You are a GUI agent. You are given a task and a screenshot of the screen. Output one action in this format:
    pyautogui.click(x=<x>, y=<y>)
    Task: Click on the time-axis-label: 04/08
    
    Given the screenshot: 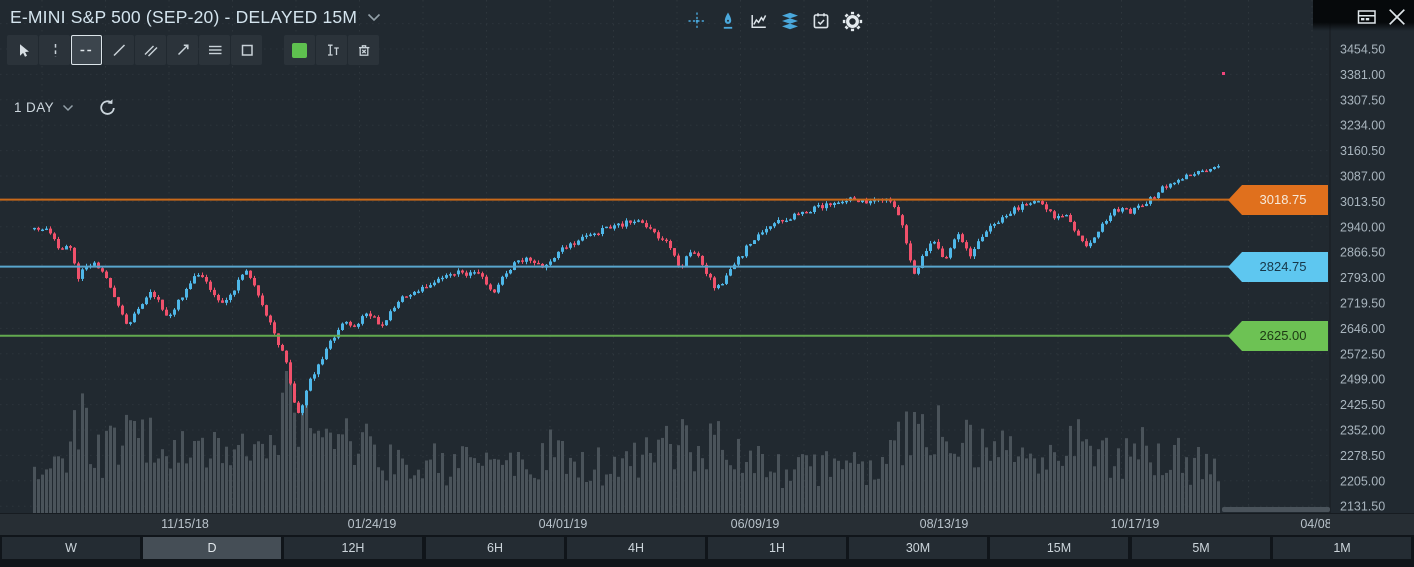 What is the action you would take?
    pyautogui.click(x=1315, y=524)
    